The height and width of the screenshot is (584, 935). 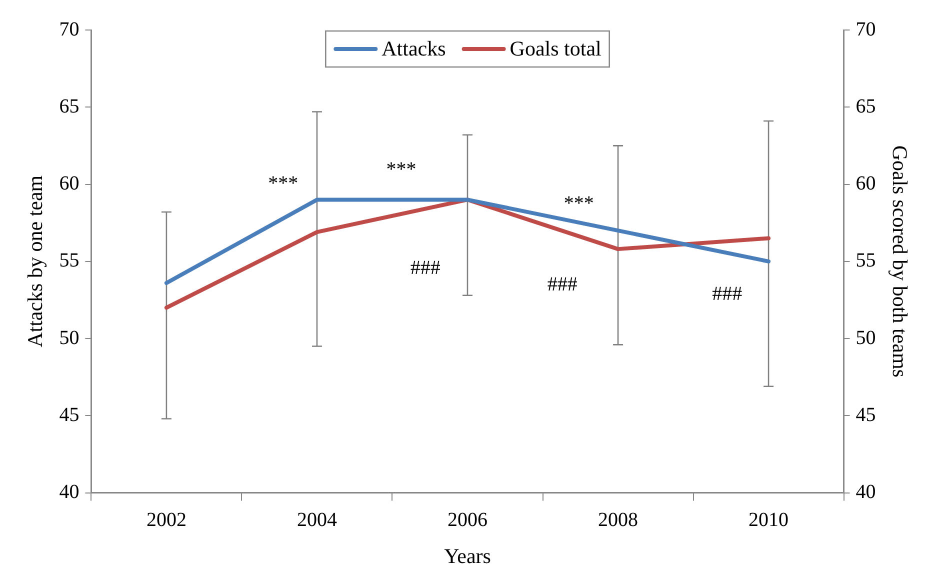 What do you see at coordinates (69, 106) in the screenshot?
I see `y-tick-label: 65` at bounding box center [69, 106].